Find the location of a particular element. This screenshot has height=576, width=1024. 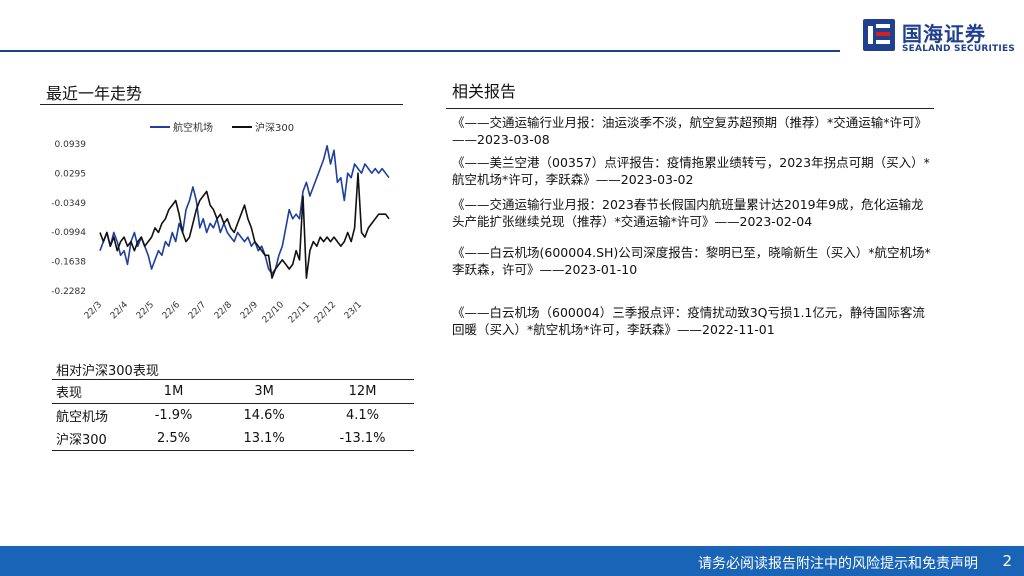

table-cell: 航空机场 is located at coordinates (82, 417).